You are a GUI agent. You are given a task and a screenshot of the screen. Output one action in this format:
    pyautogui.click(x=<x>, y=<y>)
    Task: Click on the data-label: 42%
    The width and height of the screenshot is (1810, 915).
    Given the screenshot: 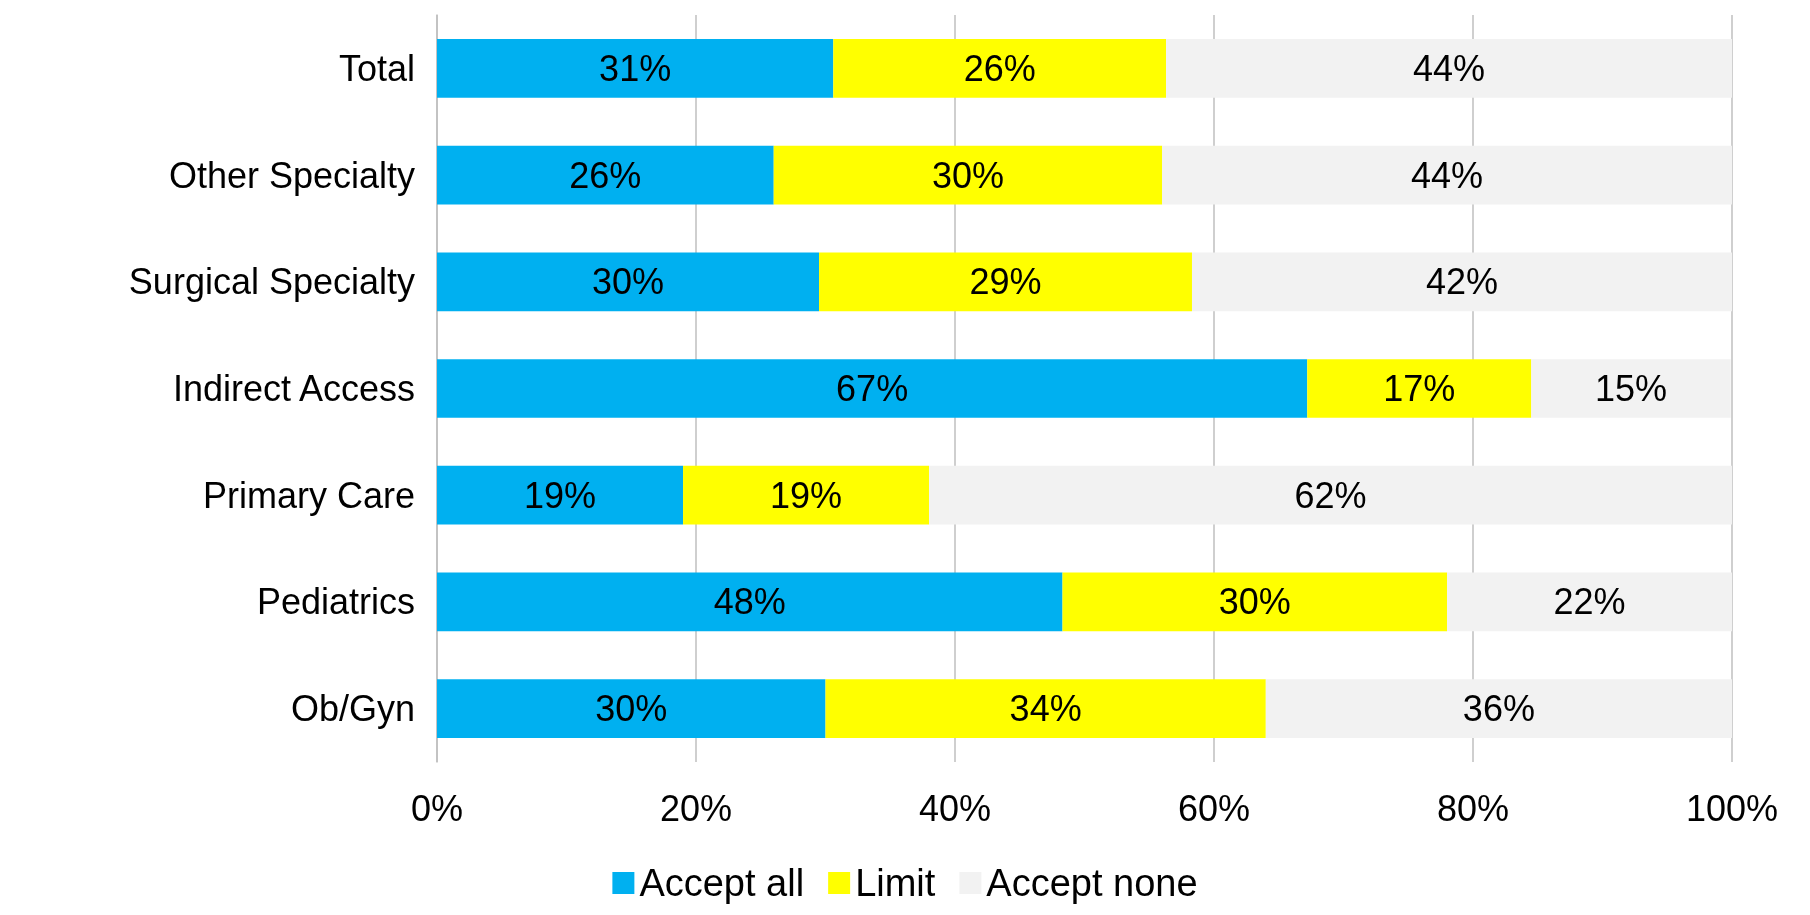 What is the action you would take?
    pyautogui.click(x=1462, y=282)
    